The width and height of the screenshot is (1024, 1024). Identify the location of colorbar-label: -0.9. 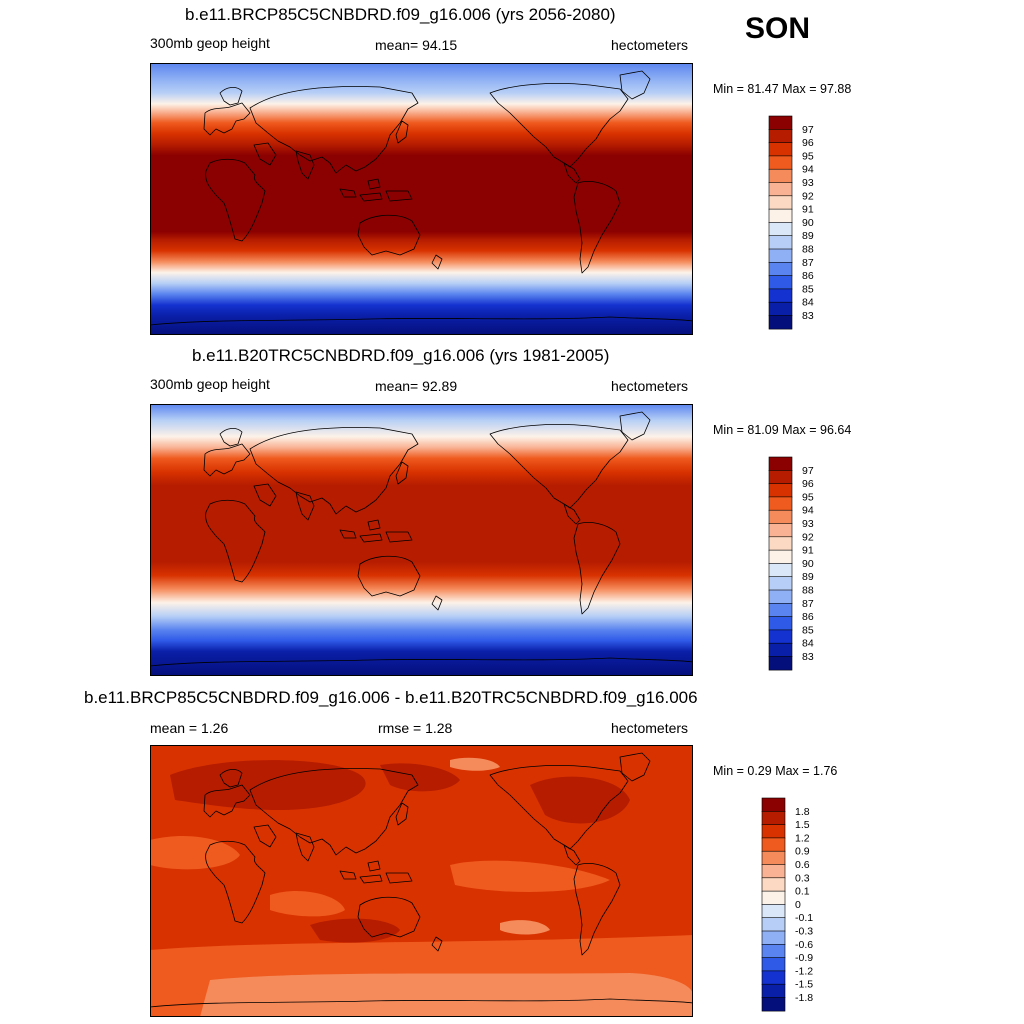
(804, 958).